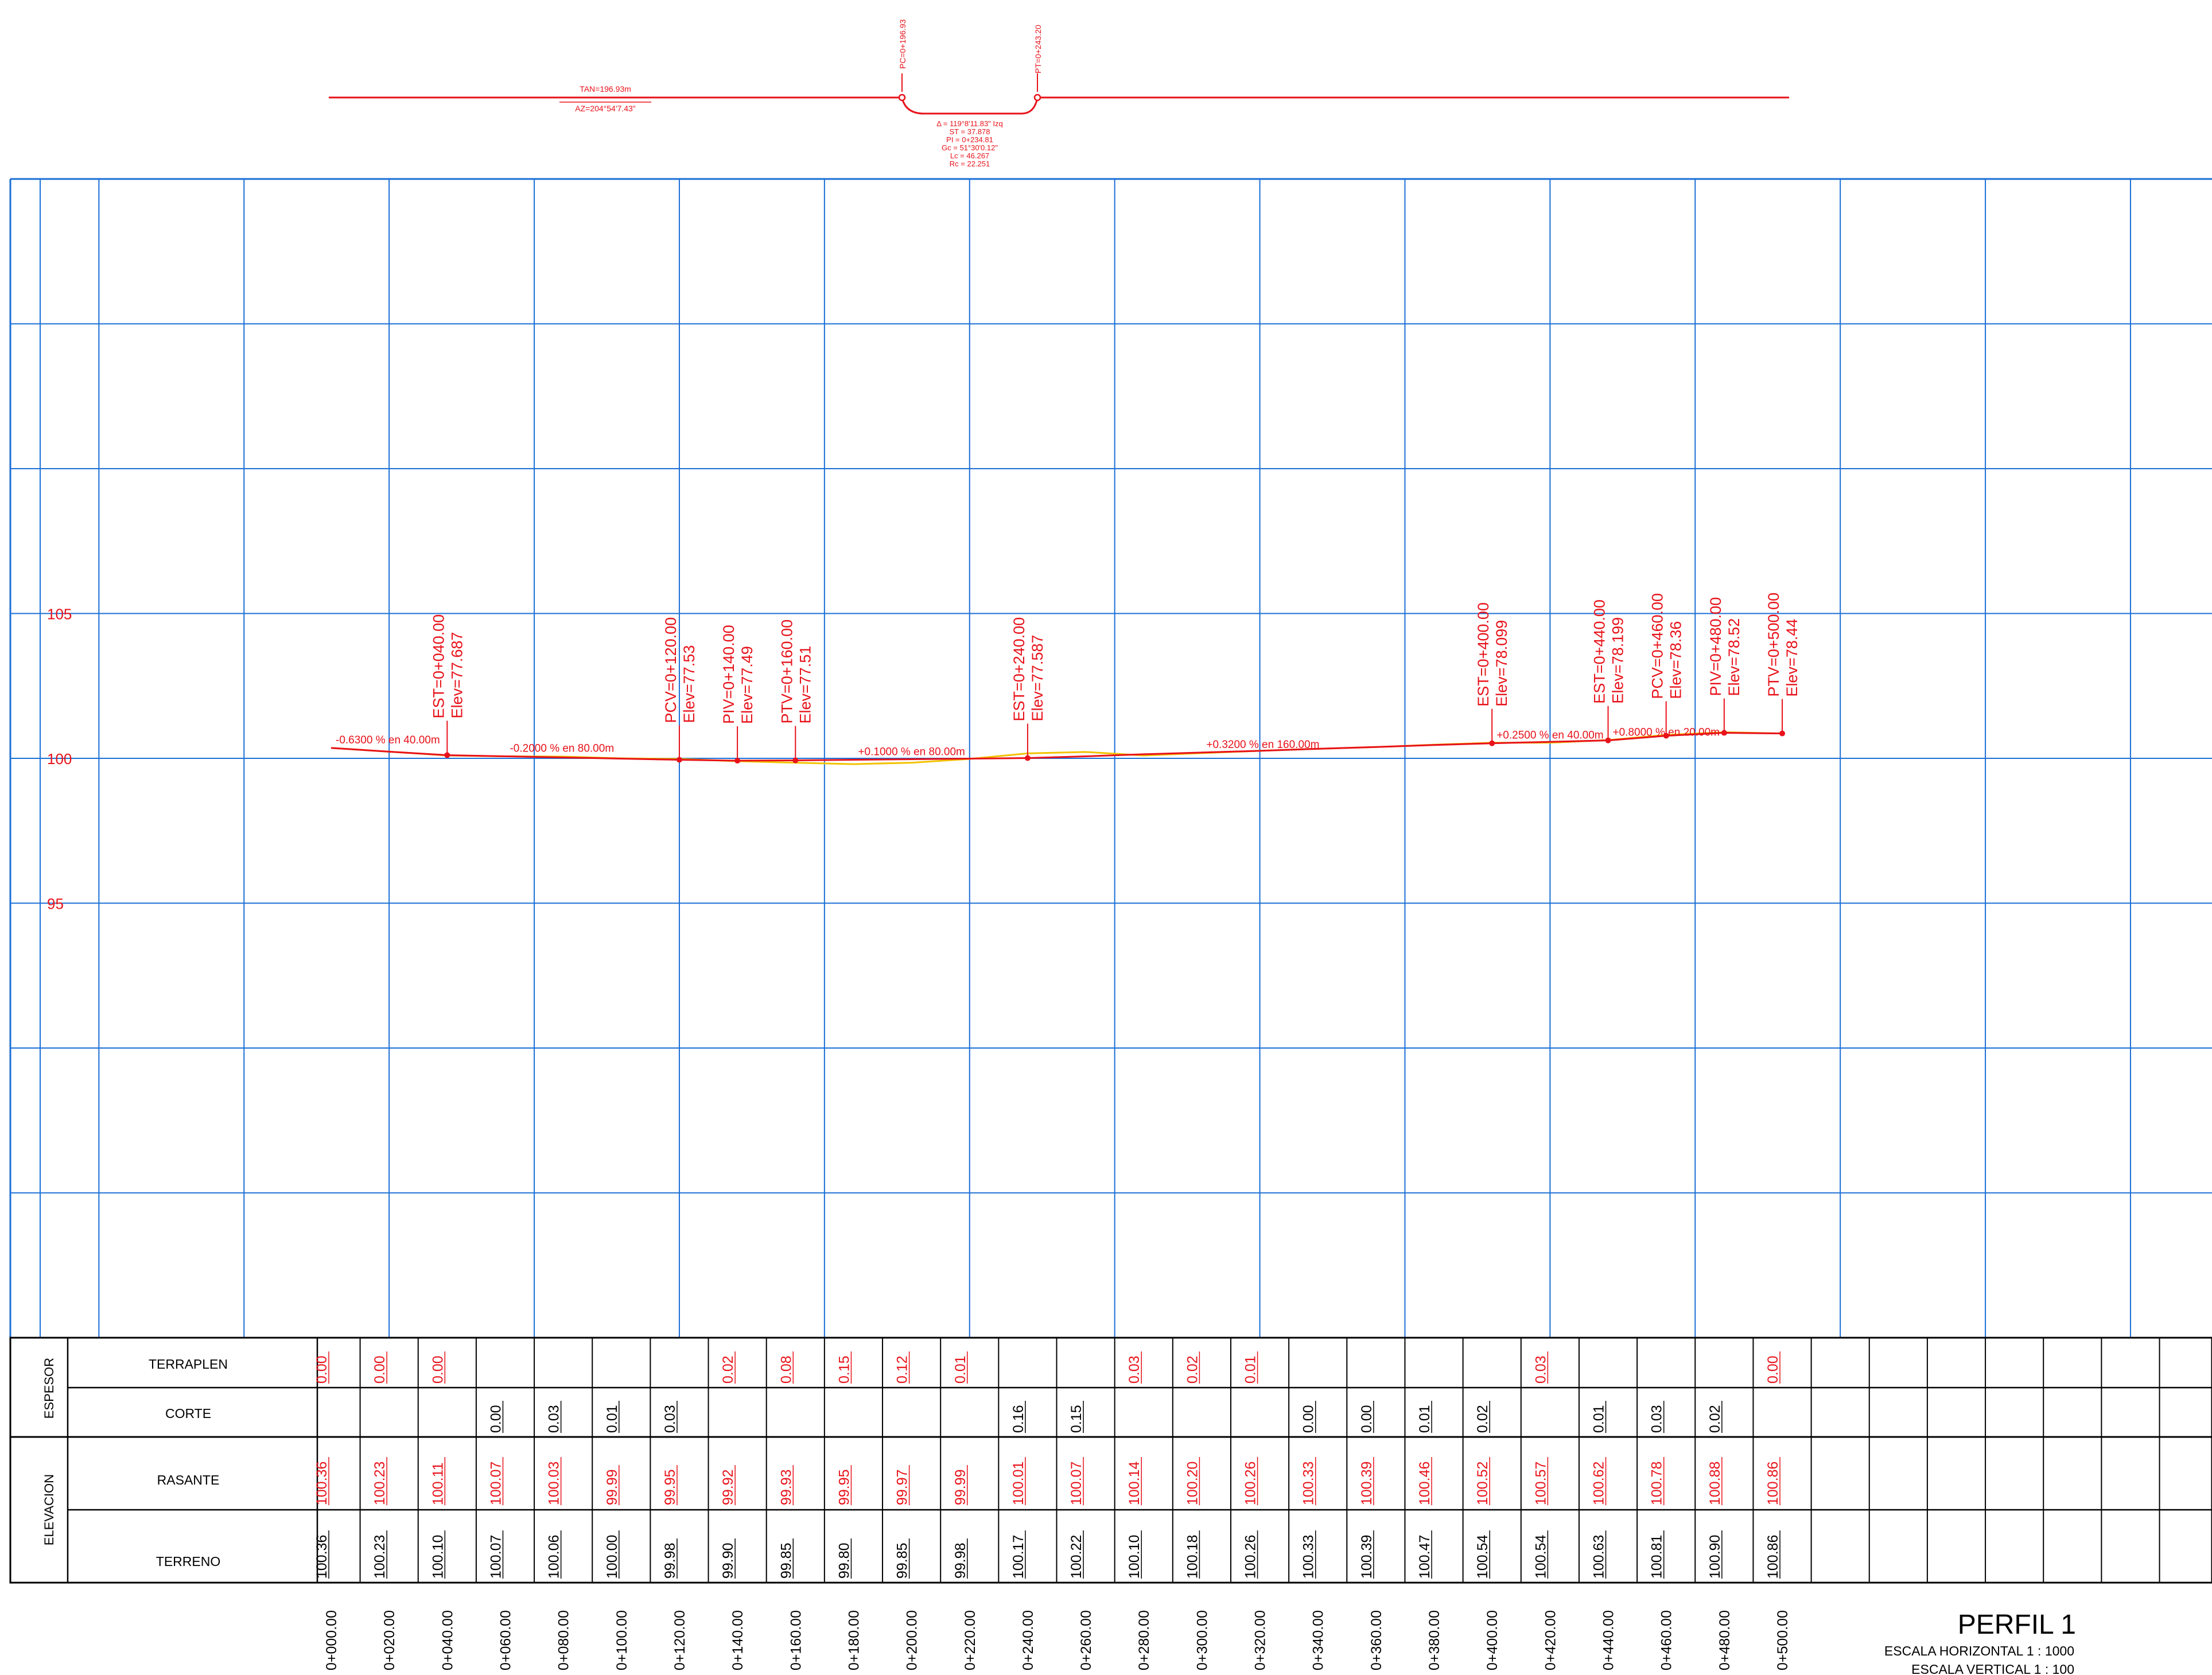 This screenshot has width=2212, height=1675. Describe the element at coordinates (1549, 736) in the screenshot. I see `grade-label: +0.2500 % en 40.00m` at that location.